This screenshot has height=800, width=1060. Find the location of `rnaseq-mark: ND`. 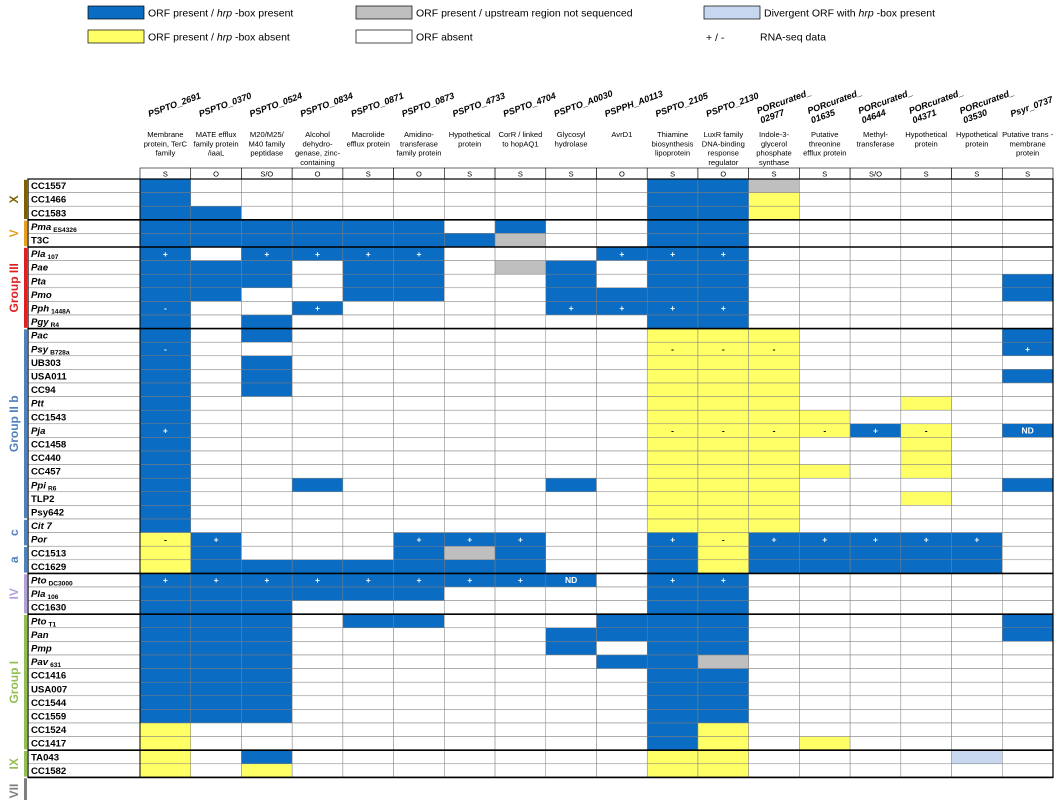

rnaseq-mark: ND is located at coordinates (571, 580).